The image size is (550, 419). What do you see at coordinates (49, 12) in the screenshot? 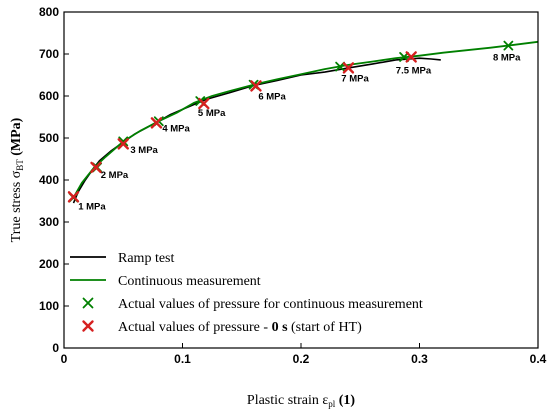
I see `y-tick-label-9: 800` at bounding box center [49, 12].